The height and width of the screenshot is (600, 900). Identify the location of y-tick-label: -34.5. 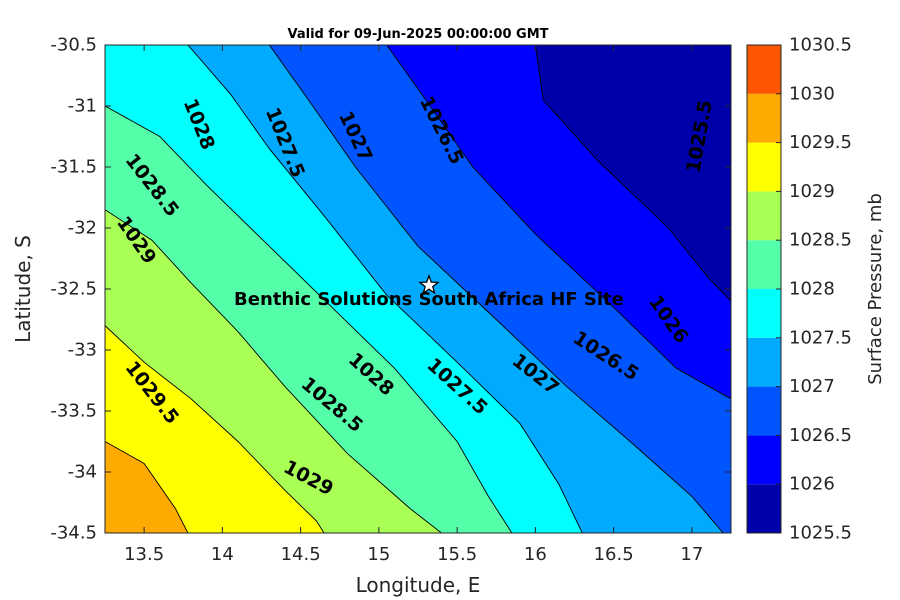
(73, 533).